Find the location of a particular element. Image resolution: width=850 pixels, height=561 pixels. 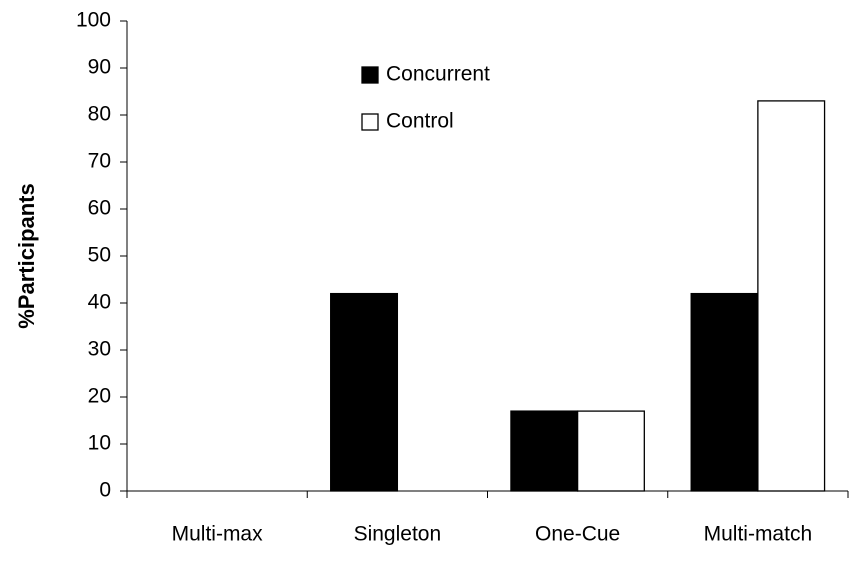

y-tick-label: 30 is located at coordinates (99, 349).